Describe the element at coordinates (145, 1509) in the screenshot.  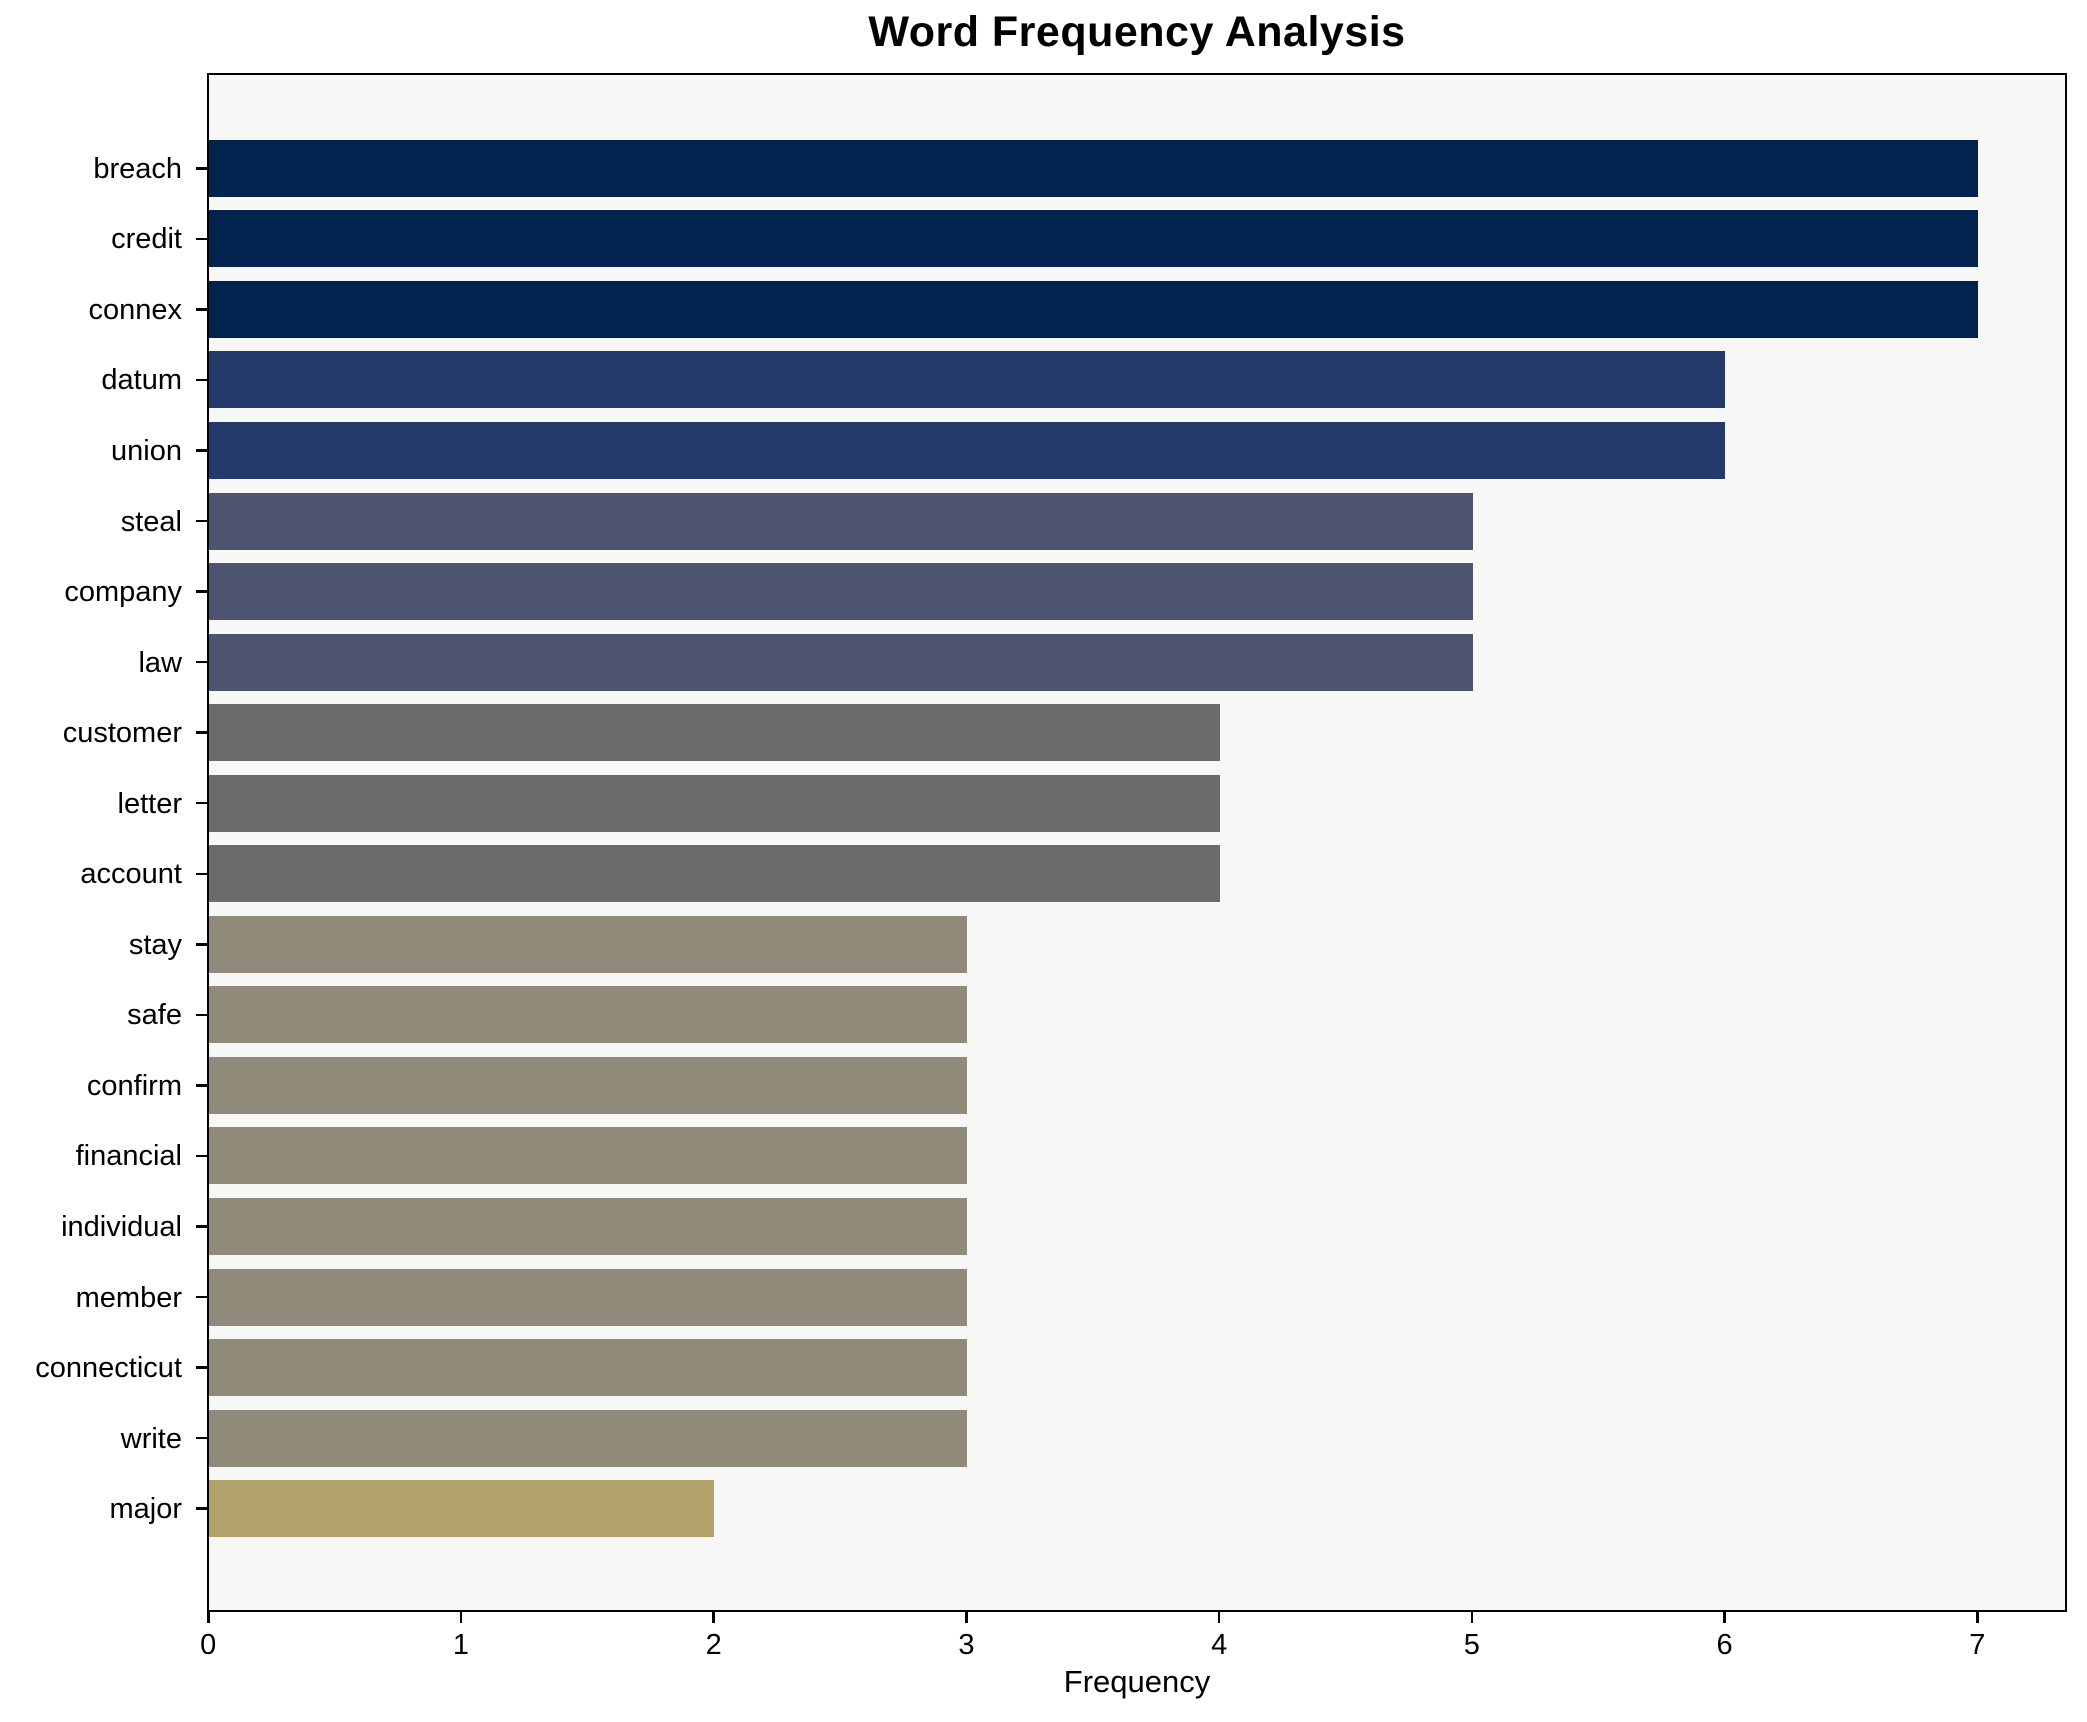
I see `y-tick-label: major` at that location.